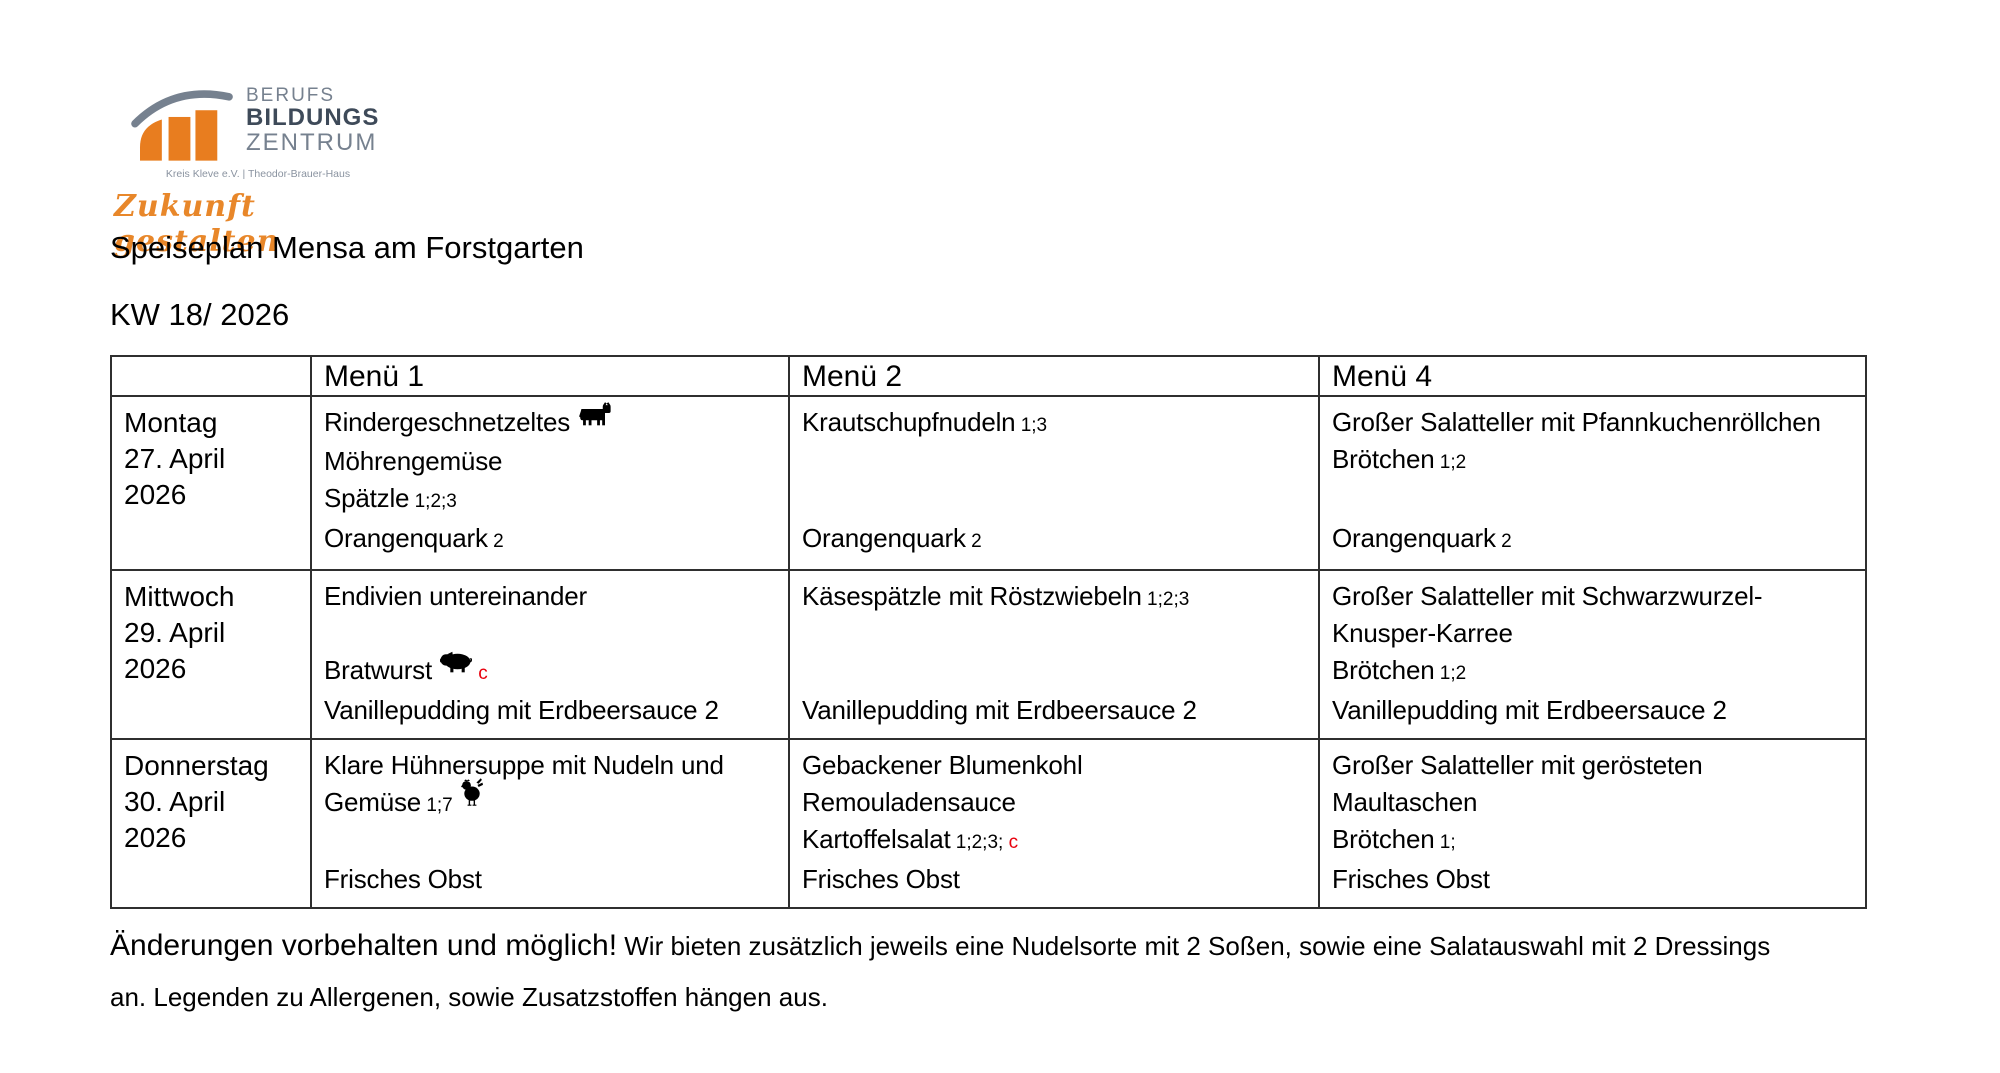  What do you see at coordinates (313, 117) in the screenshot?
I see `logo-line-bildungs: BILDUNGS` at bounding box center [313, 117].